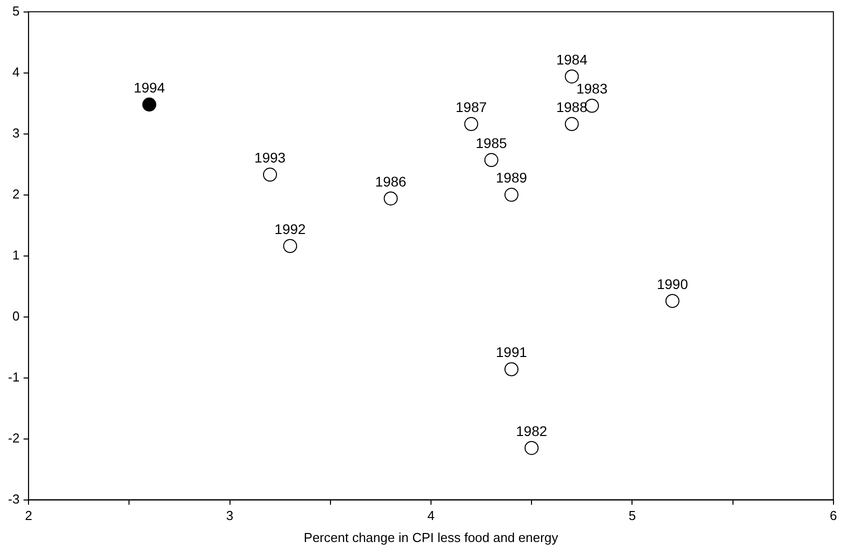 The width and height of the screenshot is (841, 548). I want to click on y-tick-label: 1, so click(16, 254).